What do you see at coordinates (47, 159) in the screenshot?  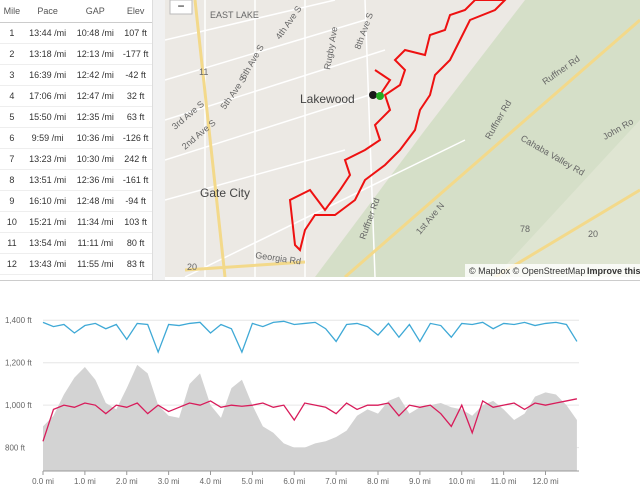 I see `cell: 13:23 /mi` at bounding box center [47, 159].